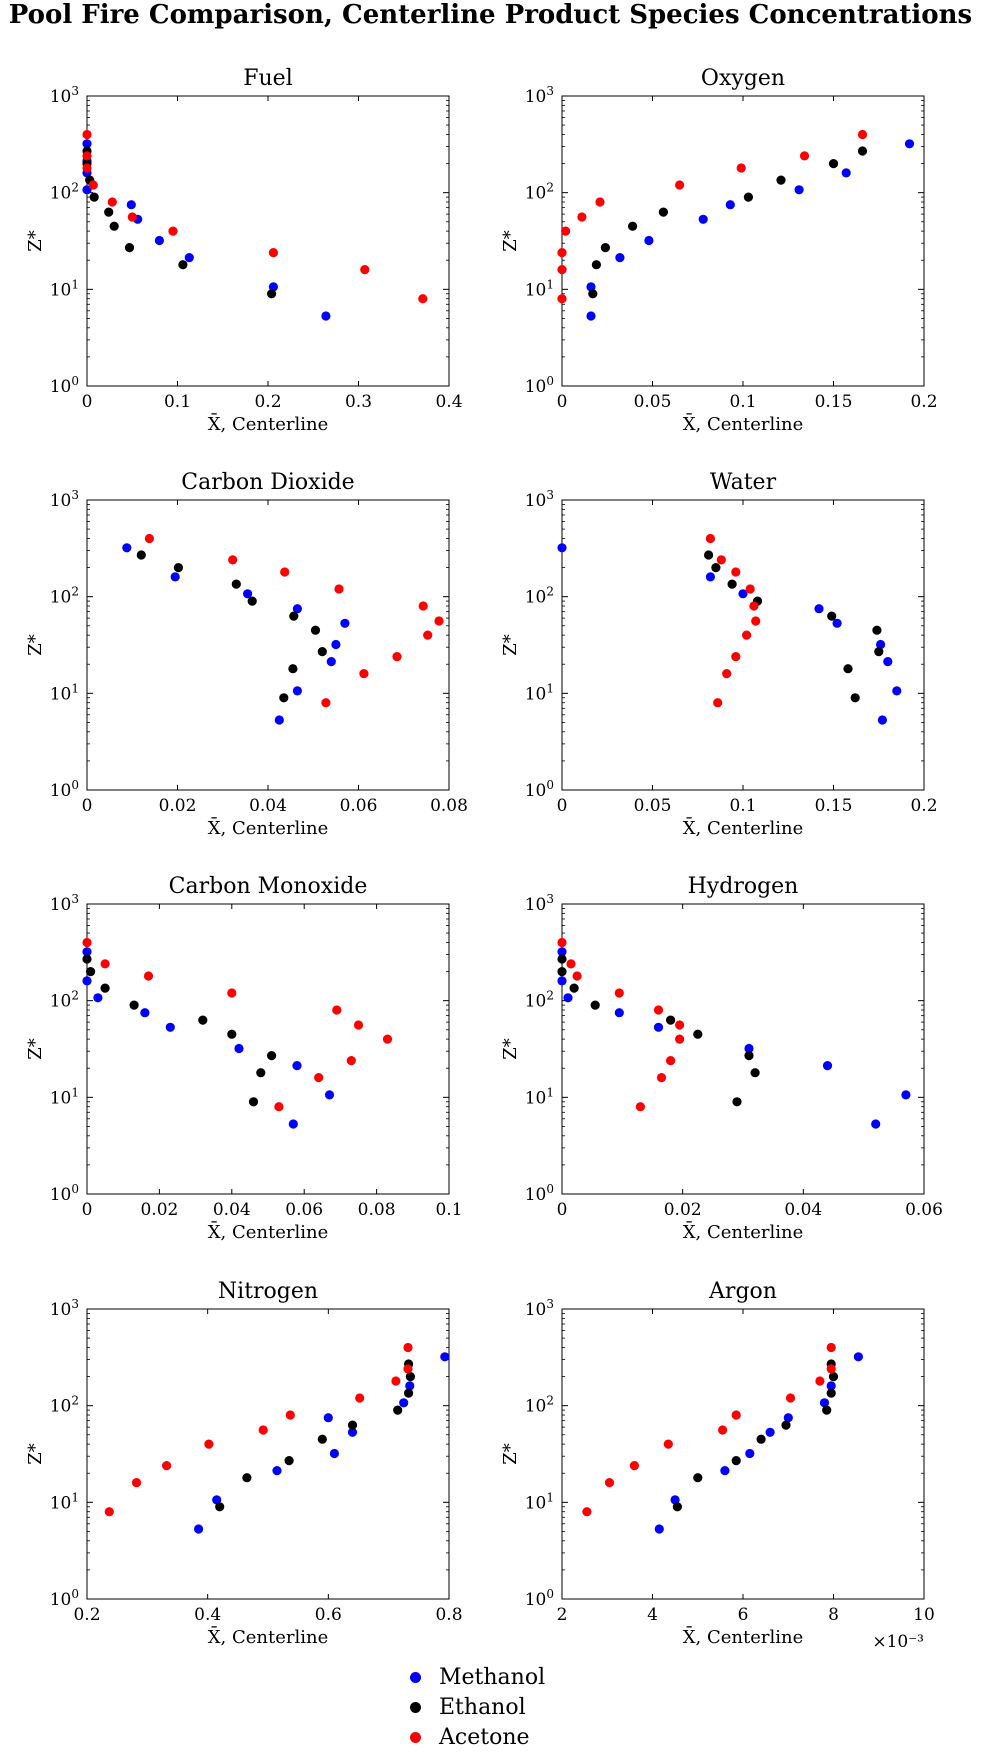 This screenshot has height=1756, width=981. What do you see at coordinates (539, 903) in the screenshot?
I see `y-tick-label-hydrogen: 10³` at bounding box center [539, 903].